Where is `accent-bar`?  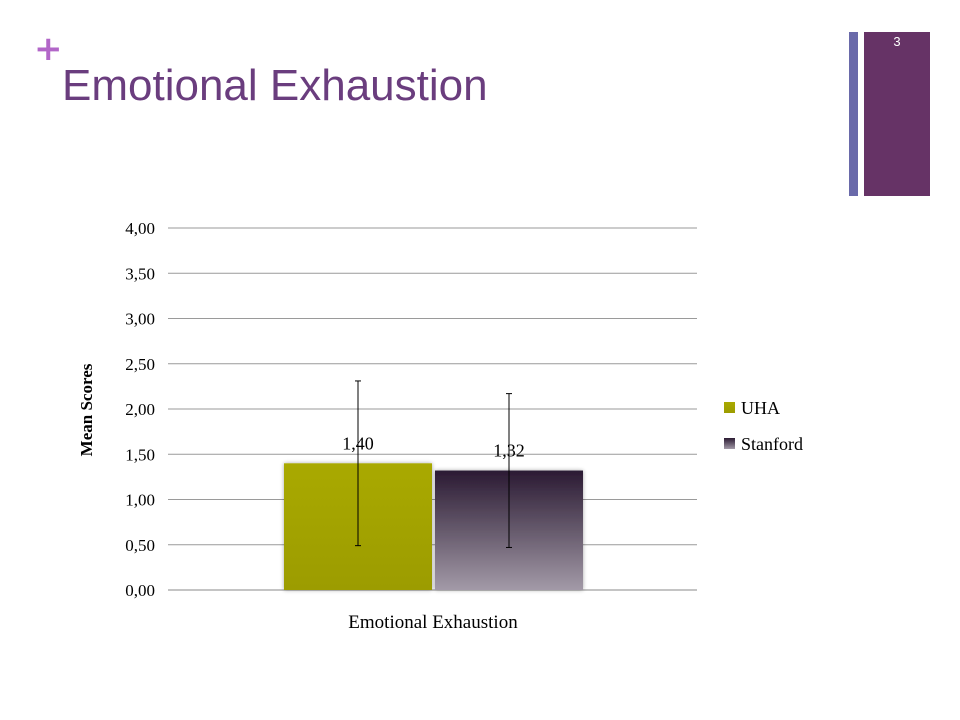 accent-bar is located at coordinates (897, 114).